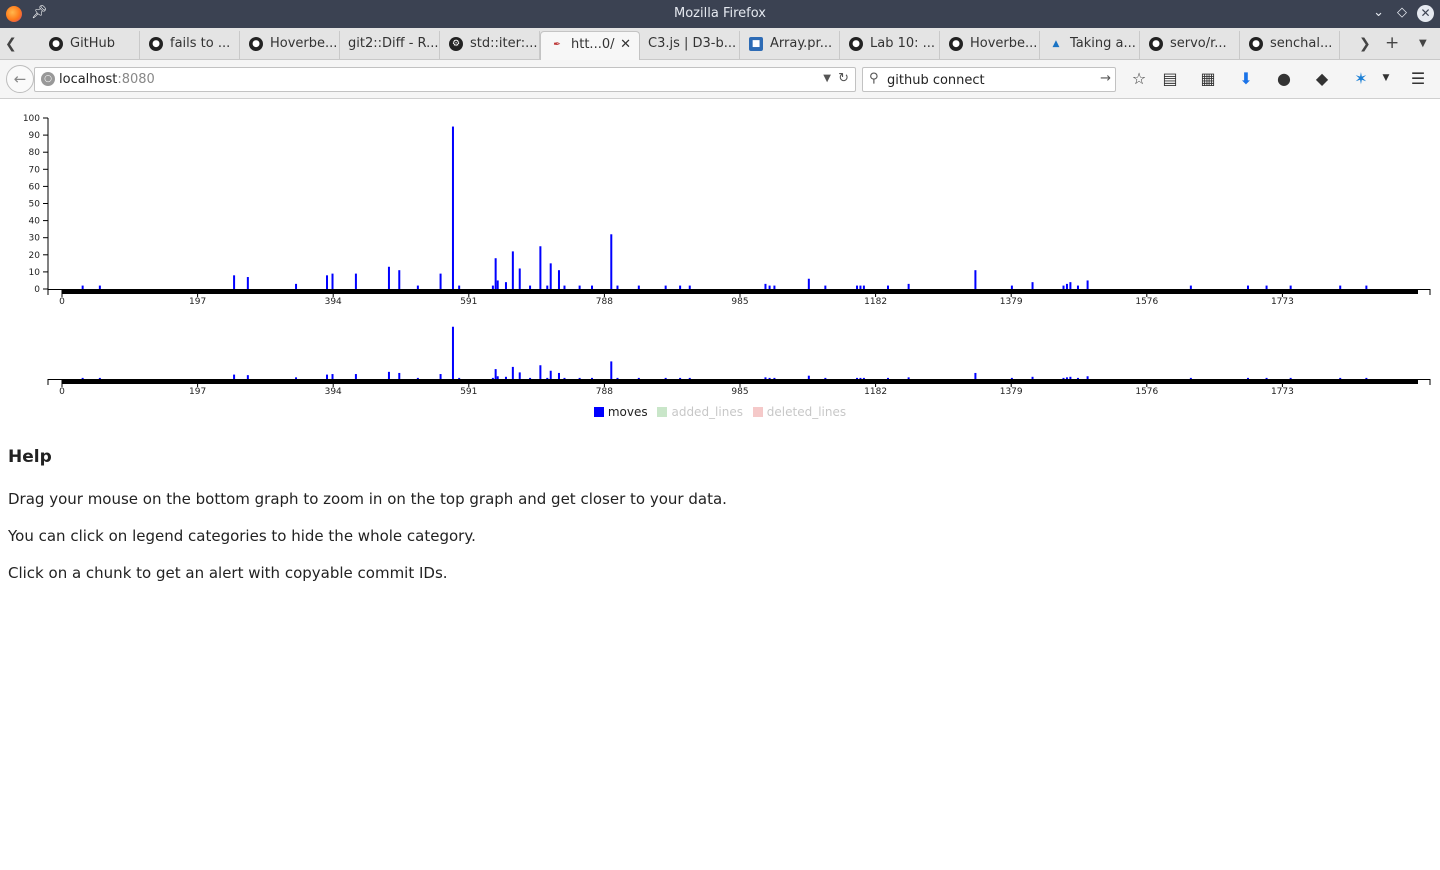  Describe the element at coordinates (1361, 78) in the screenshot. I see `extension-icon: ✶` at that location.